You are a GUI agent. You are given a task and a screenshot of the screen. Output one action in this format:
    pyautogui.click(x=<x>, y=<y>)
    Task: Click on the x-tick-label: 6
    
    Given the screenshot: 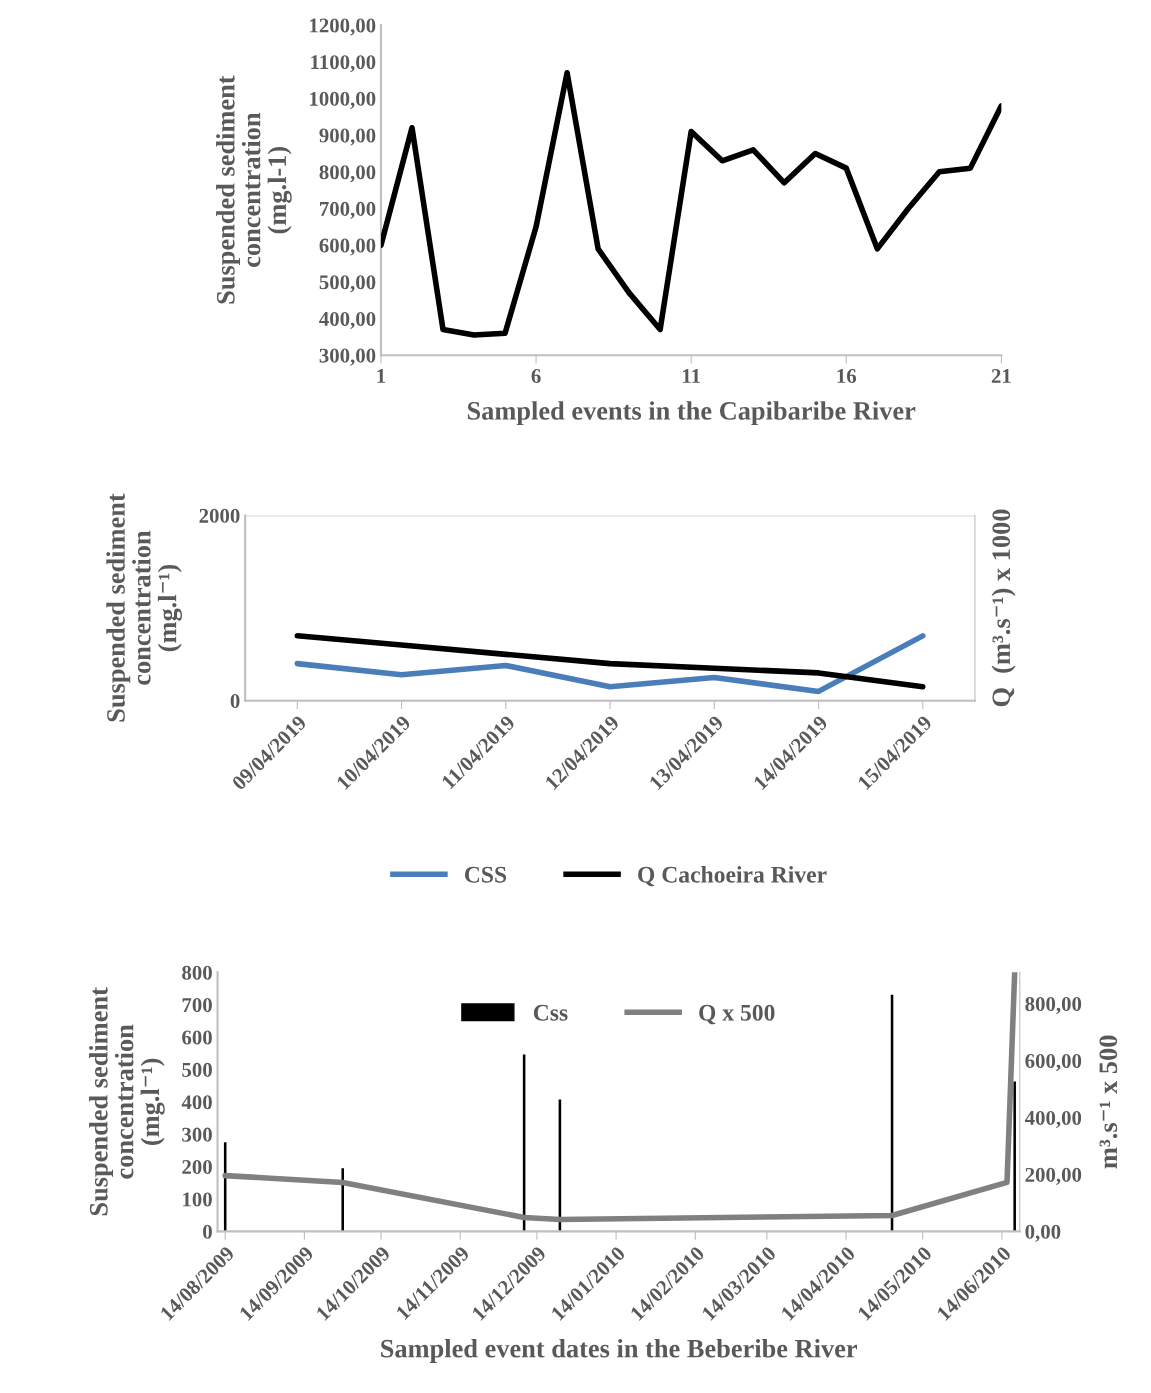 What is the action you would take?
    pyautogui.click(x=536, y=376)
    